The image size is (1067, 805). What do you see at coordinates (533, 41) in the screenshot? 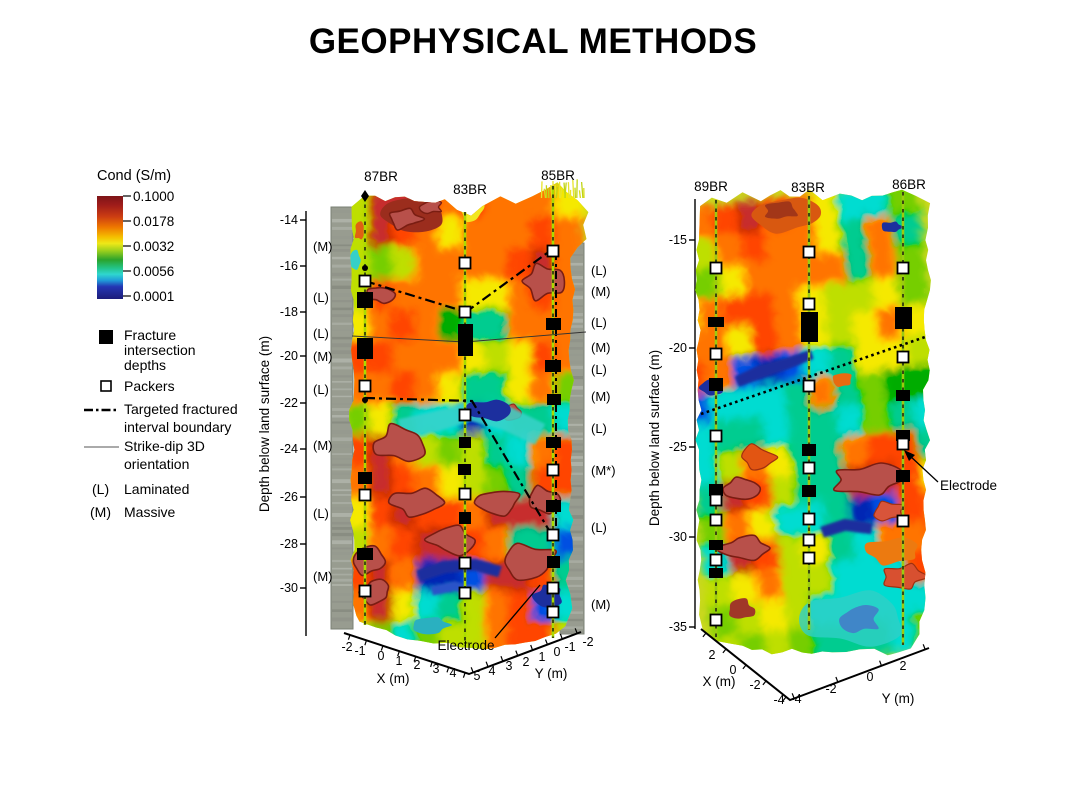
I see `svg-text: GEOPHYSICAL METHODS` at bounding box center [533, 41].